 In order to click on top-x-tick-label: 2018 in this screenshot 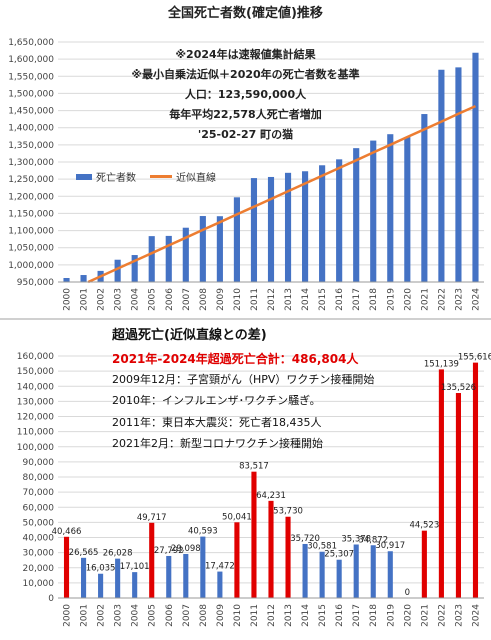, I will do `click(374, 299)`.